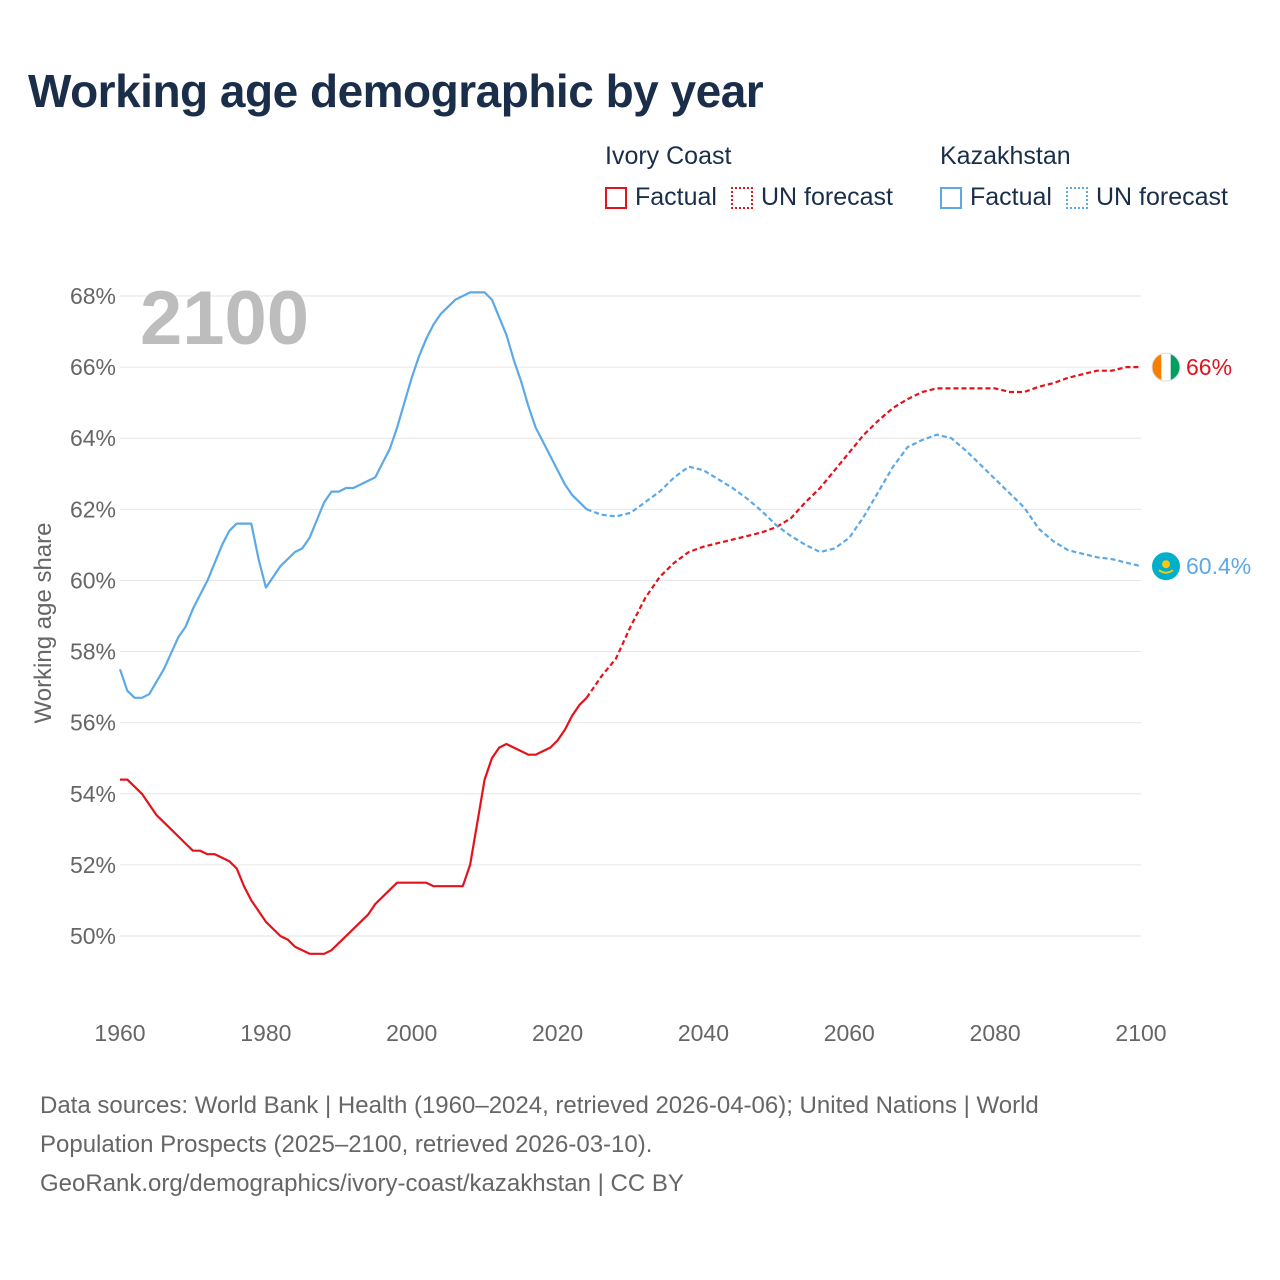 Image resolution: width=1280 pixels, height=1280 pixels. I want to click on year-label: 2100, so click(224, 318).